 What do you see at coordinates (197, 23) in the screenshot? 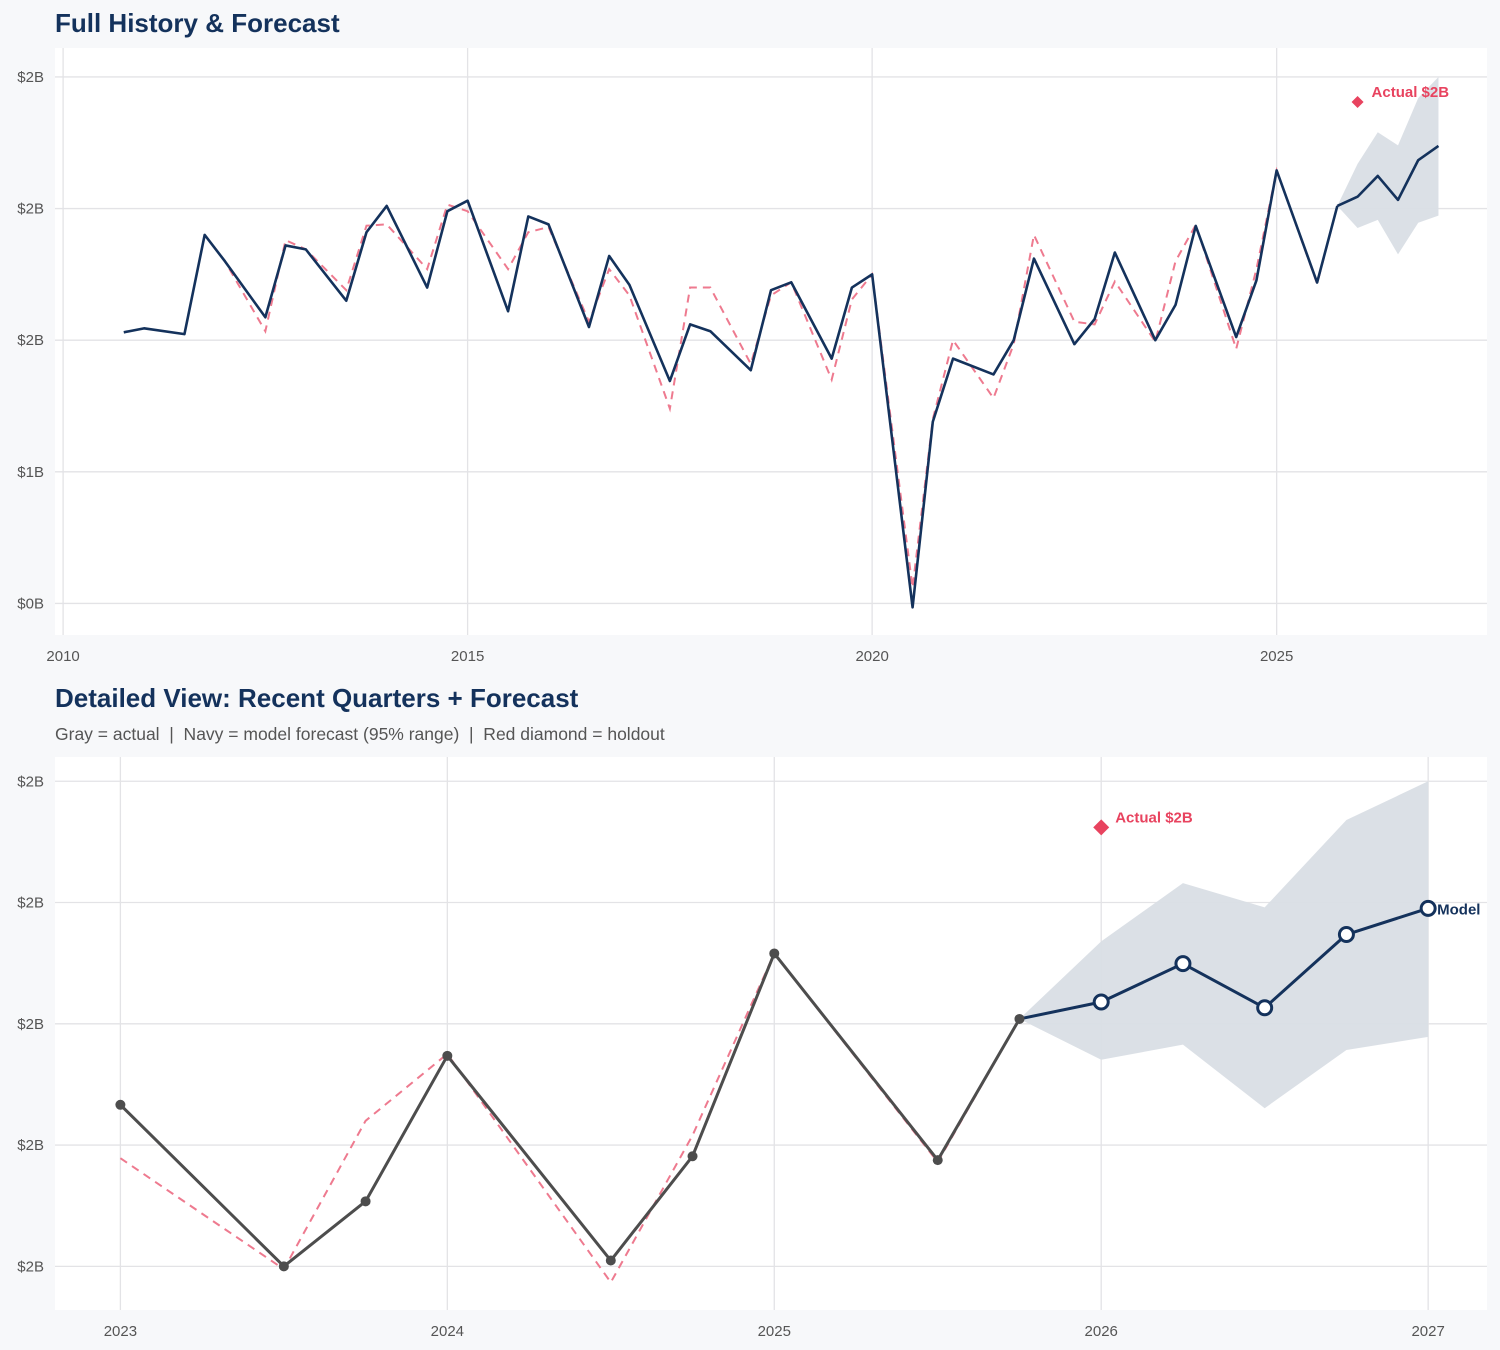
I see `top-chart-title: Full History & Forecast` at bounding box center [197, 23].